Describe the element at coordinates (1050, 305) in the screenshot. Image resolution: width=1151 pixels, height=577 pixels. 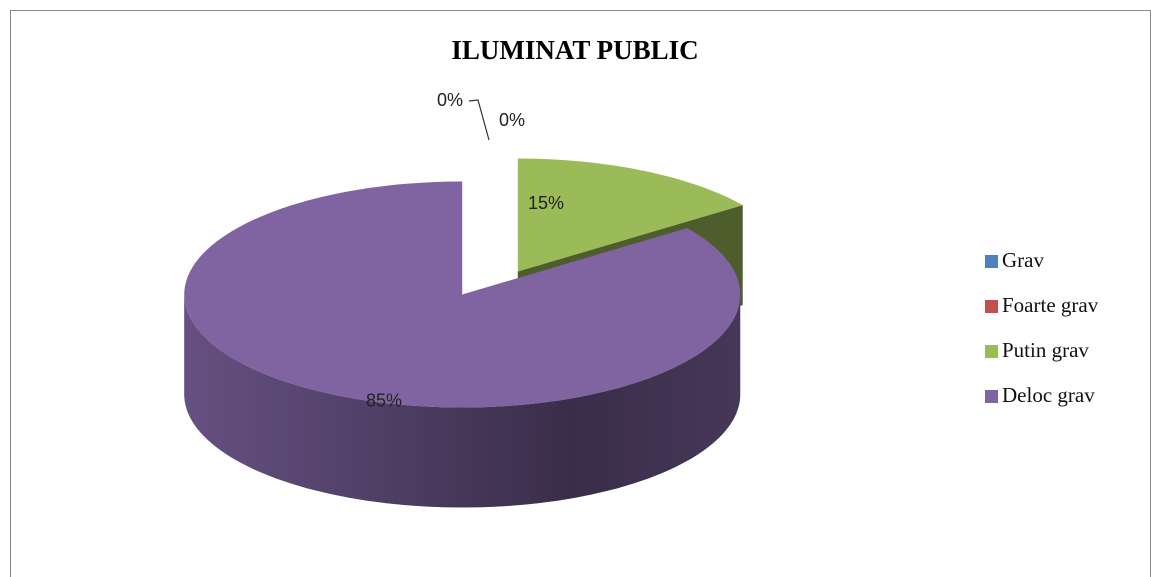
I see `legend-label: Foarte grav` at that location.